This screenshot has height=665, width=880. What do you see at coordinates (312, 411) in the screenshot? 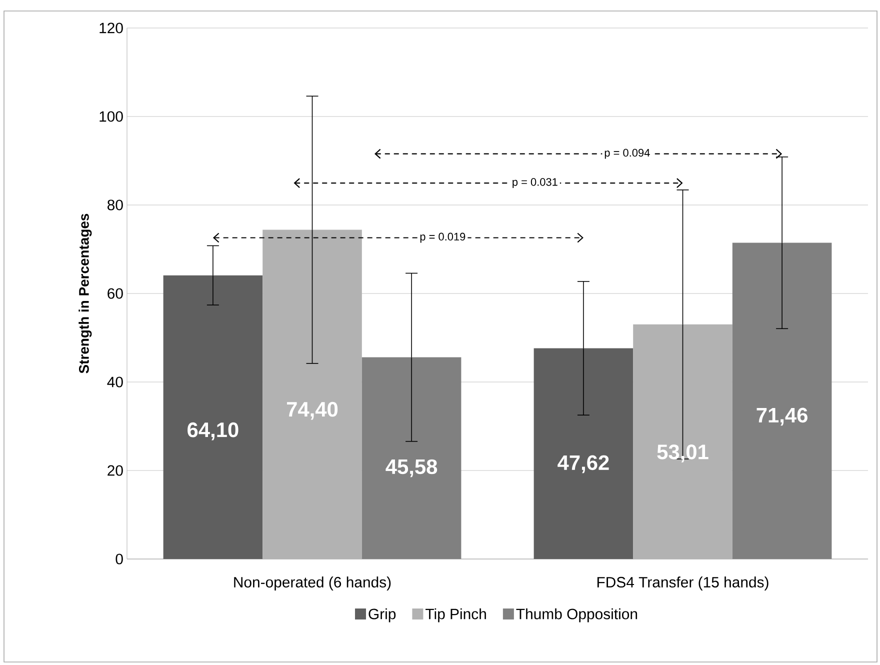
I see `data-label: 74,40` at bounding box center [312, 411].